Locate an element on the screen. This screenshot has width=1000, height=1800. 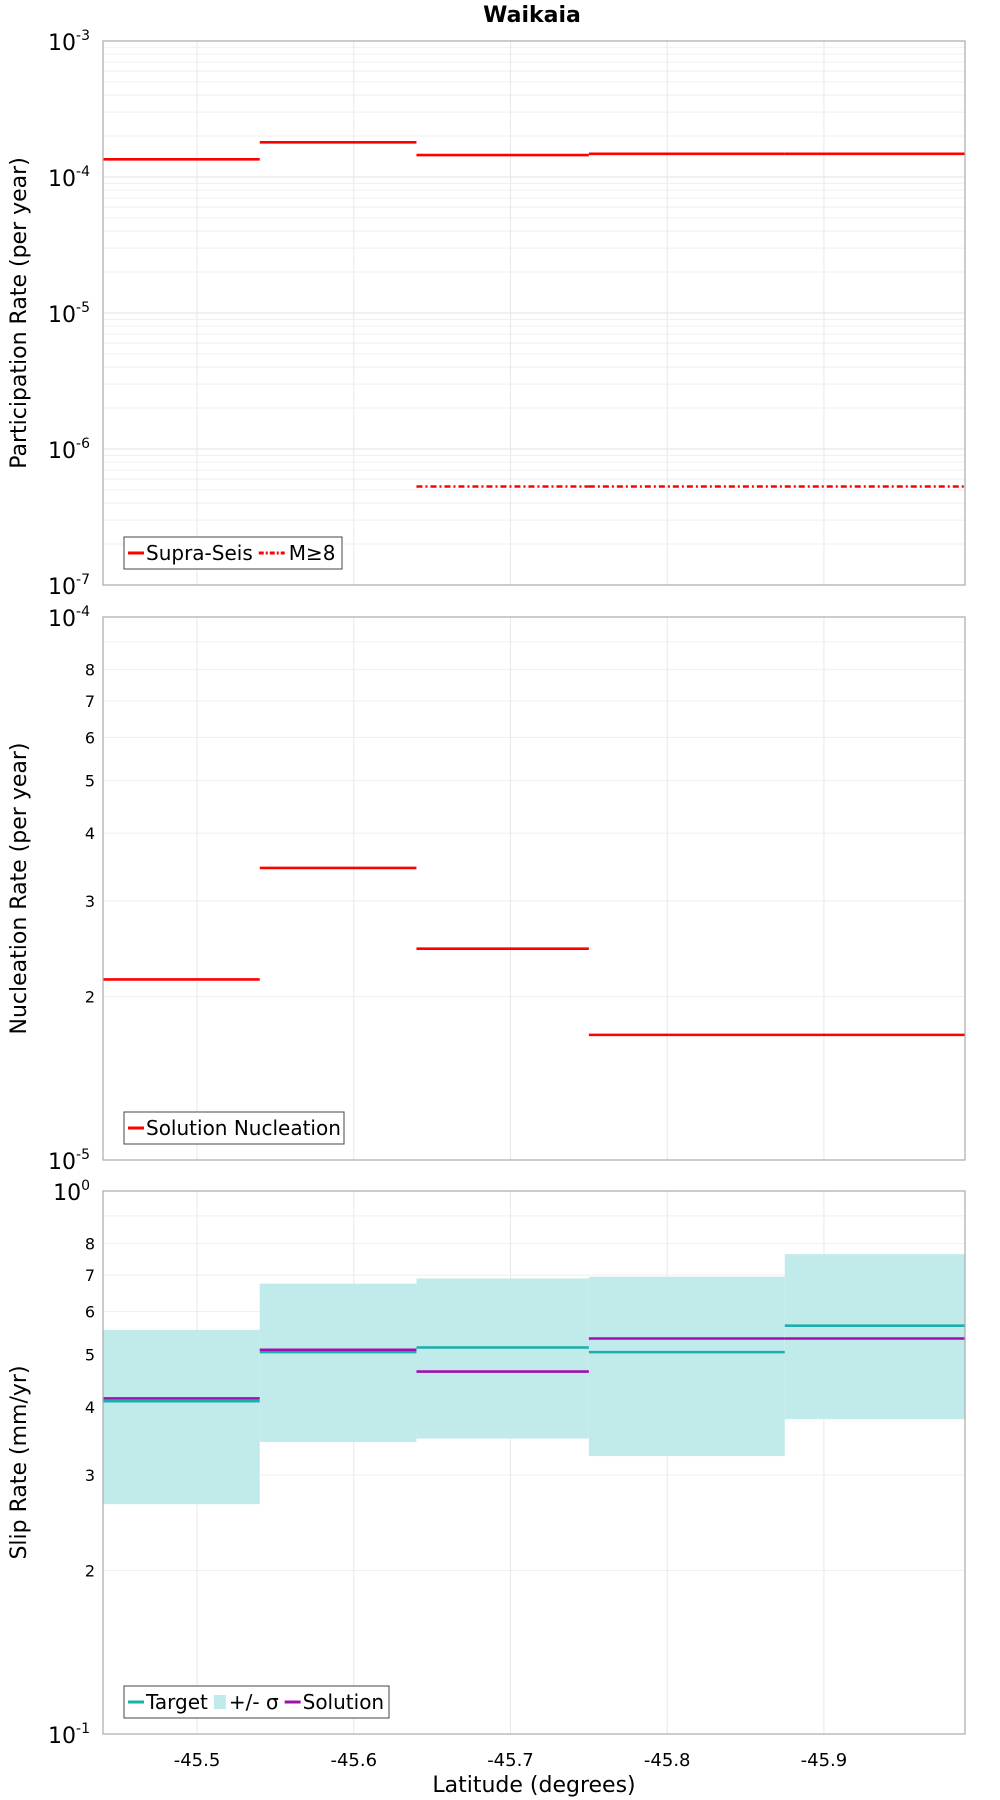
x-tick-label: -45.7 is located at coordinates (510, 1760).